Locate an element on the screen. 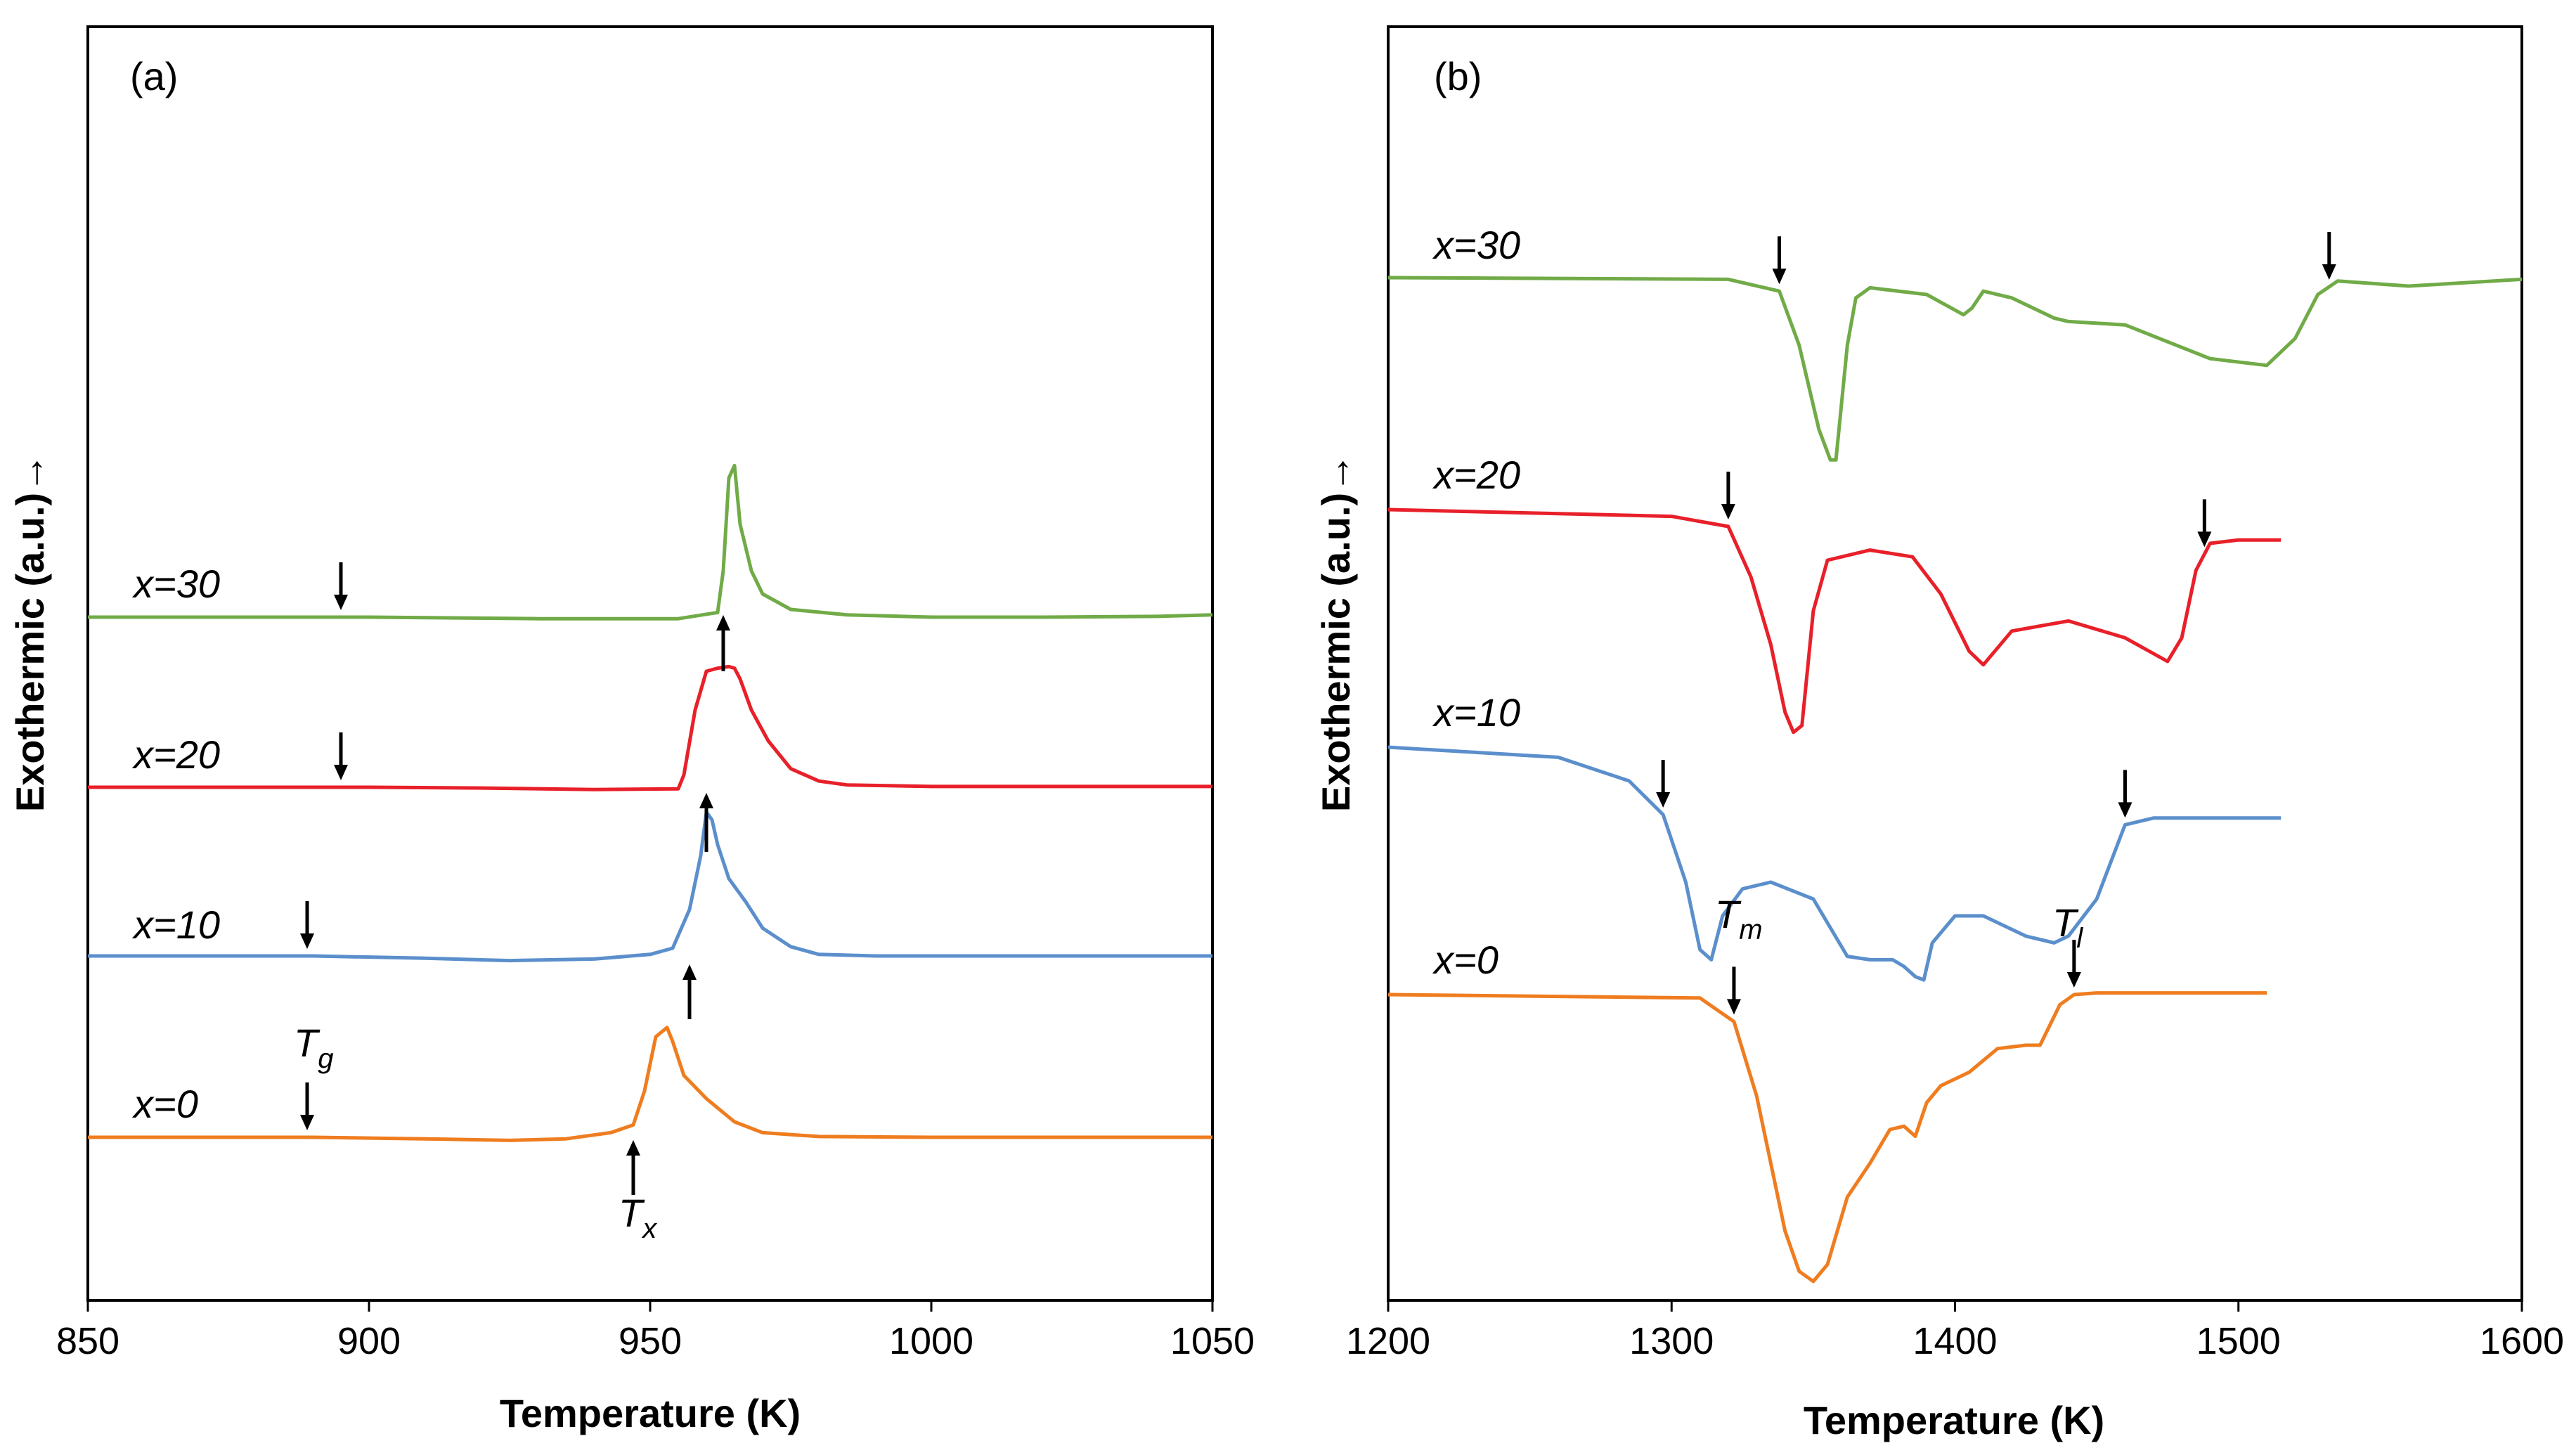 This screenshot has width=2576, height=1455. panel-b-x-axis-title: Temperature (K) is located at coordinates (1954, 1420).